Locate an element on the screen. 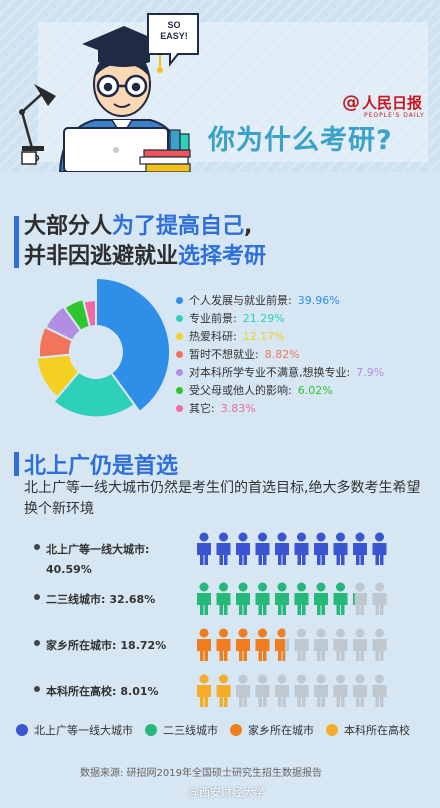 This screenshot has width=440, height=808. section2-accent-bar is located at coordinates (16, 464).